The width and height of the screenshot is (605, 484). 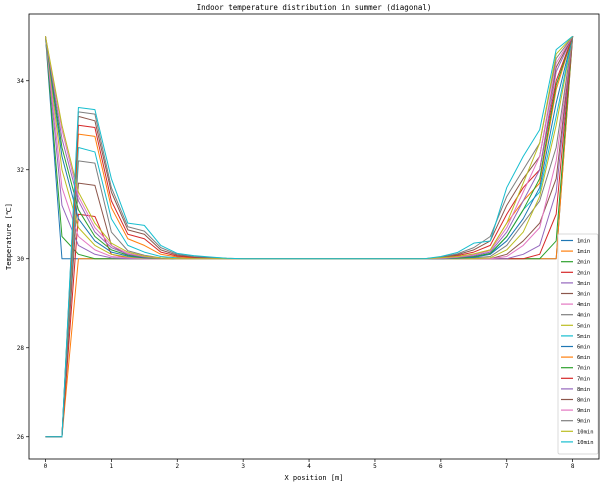 What do you see at coordinates (46, 466) in the screenshot?
I see `x-tick-label: 0` at bounding box center [46, 466].